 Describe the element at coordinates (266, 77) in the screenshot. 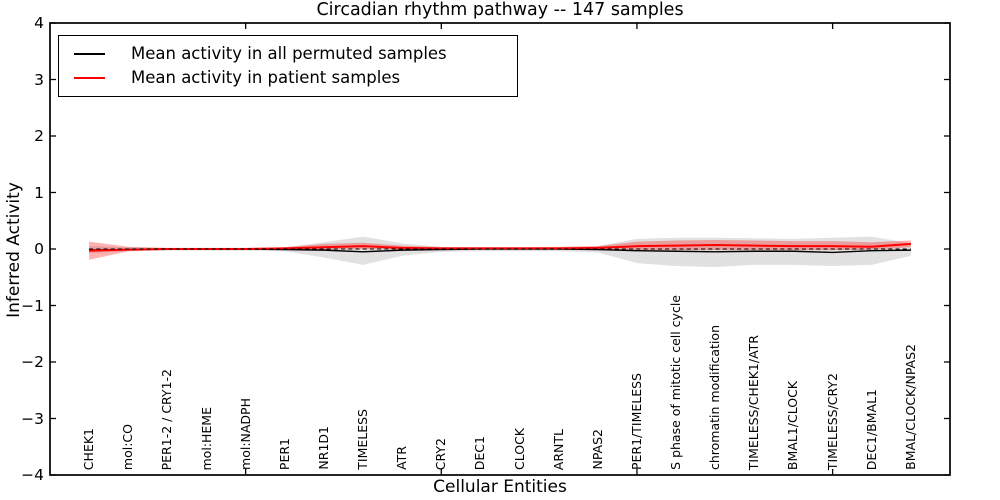

I see `legend-label-patient: Mean activity in patient samples` at that location.